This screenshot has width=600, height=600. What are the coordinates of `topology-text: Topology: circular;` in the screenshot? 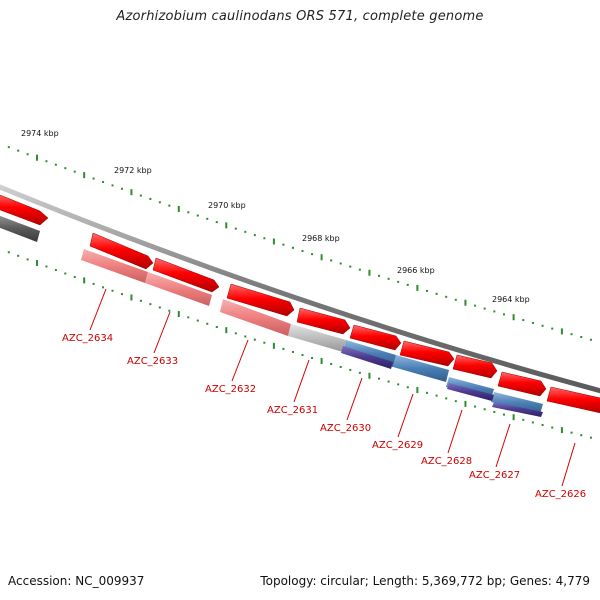 It's located at (314, 581).